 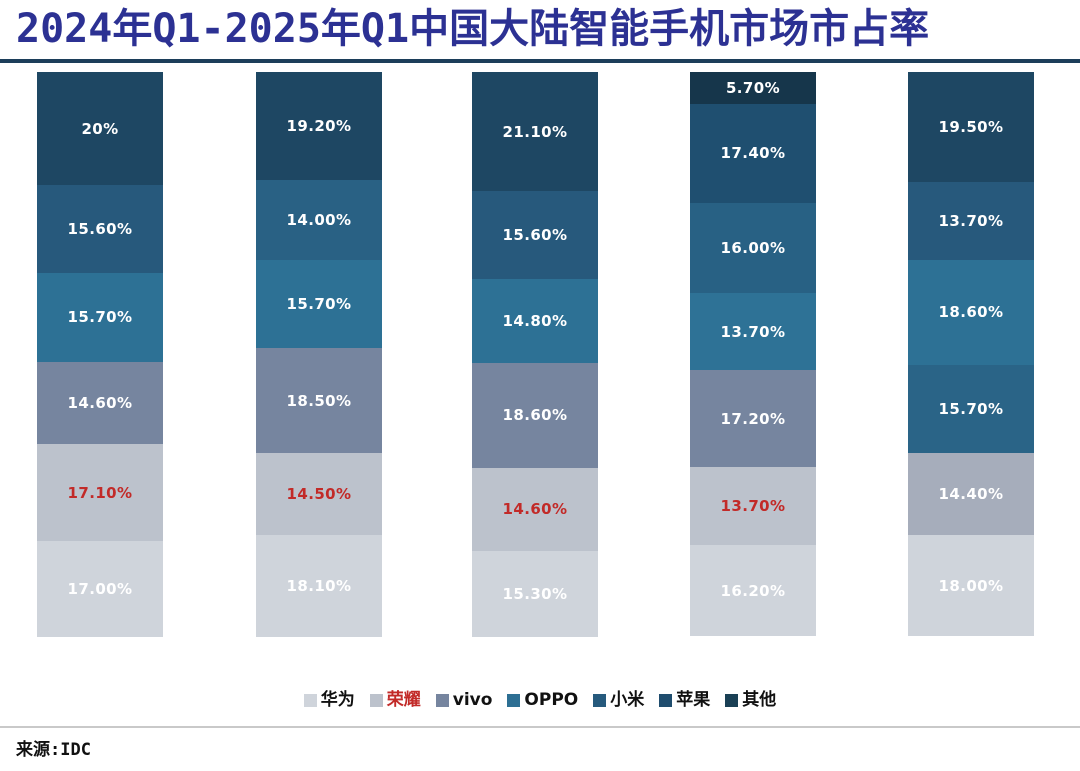 I want to click on legend-item-其他: 其他, so click(x=750, y=700).